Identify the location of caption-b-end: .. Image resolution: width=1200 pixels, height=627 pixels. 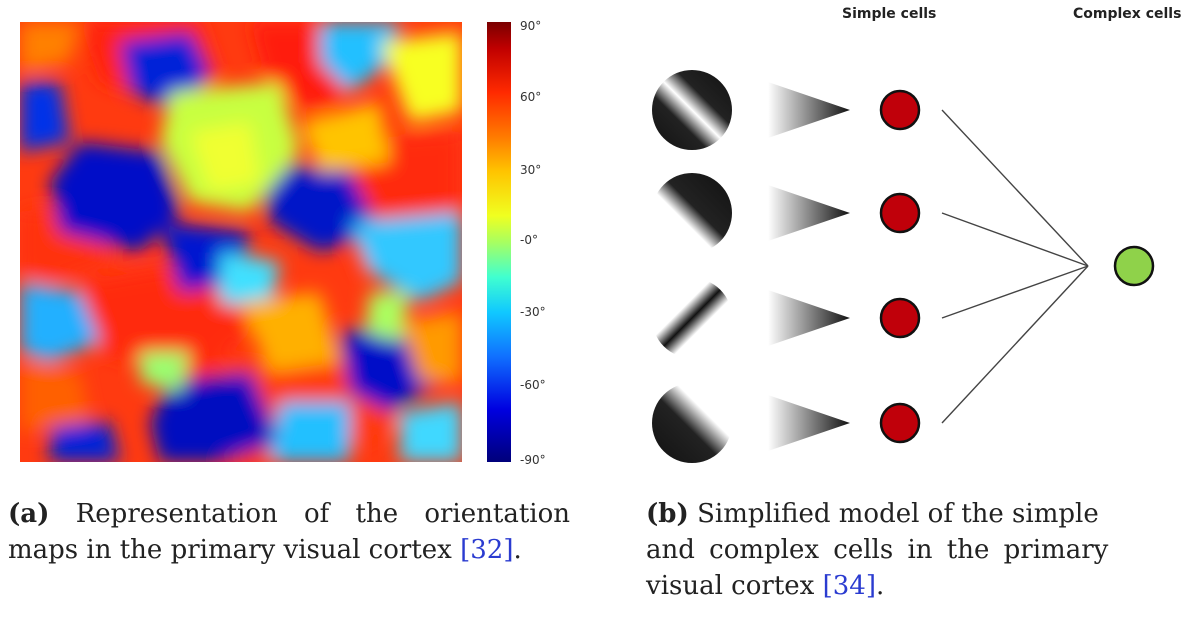
(880, 586).